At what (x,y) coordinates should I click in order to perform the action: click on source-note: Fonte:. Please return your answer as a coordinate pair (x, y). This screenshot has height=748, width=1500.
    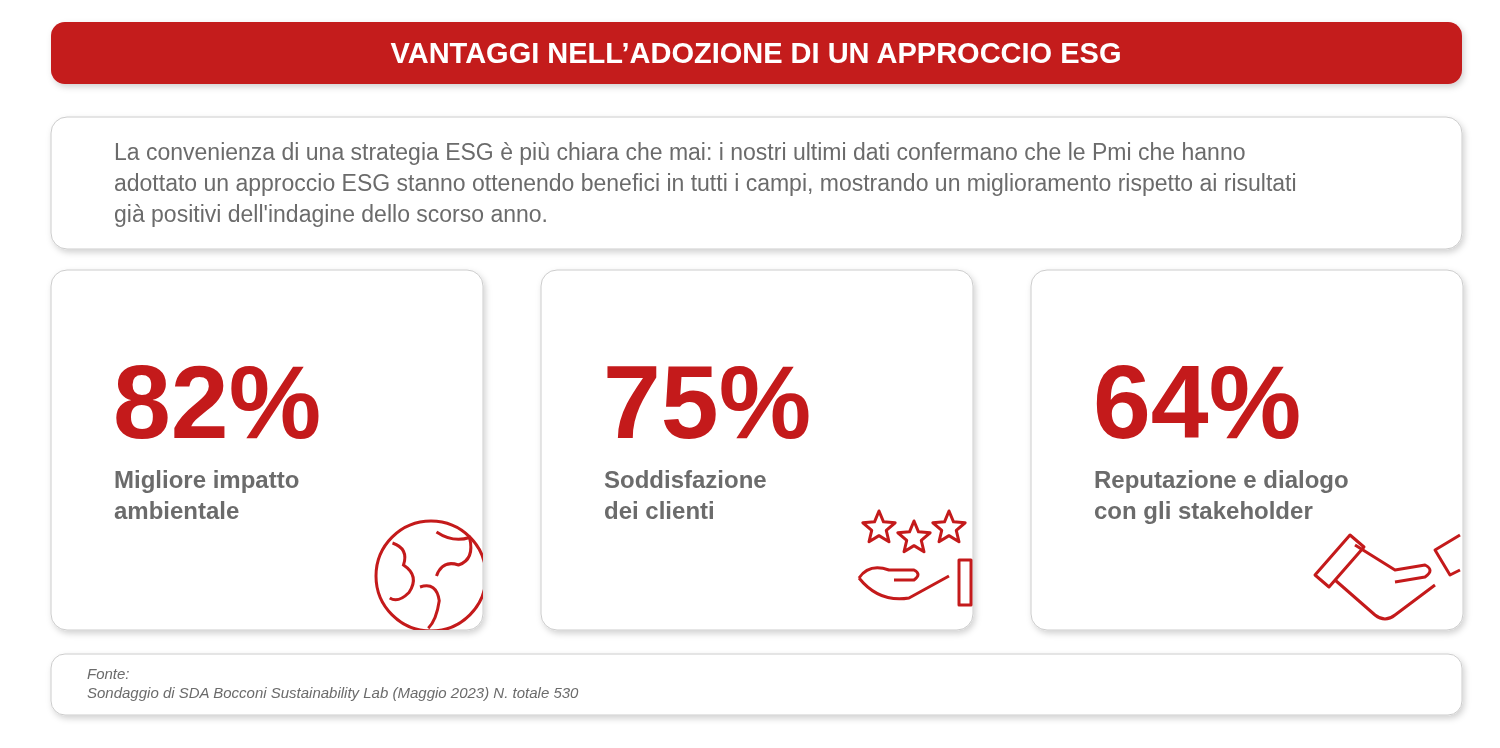
    Looking at the image, I should click on (108, 673).